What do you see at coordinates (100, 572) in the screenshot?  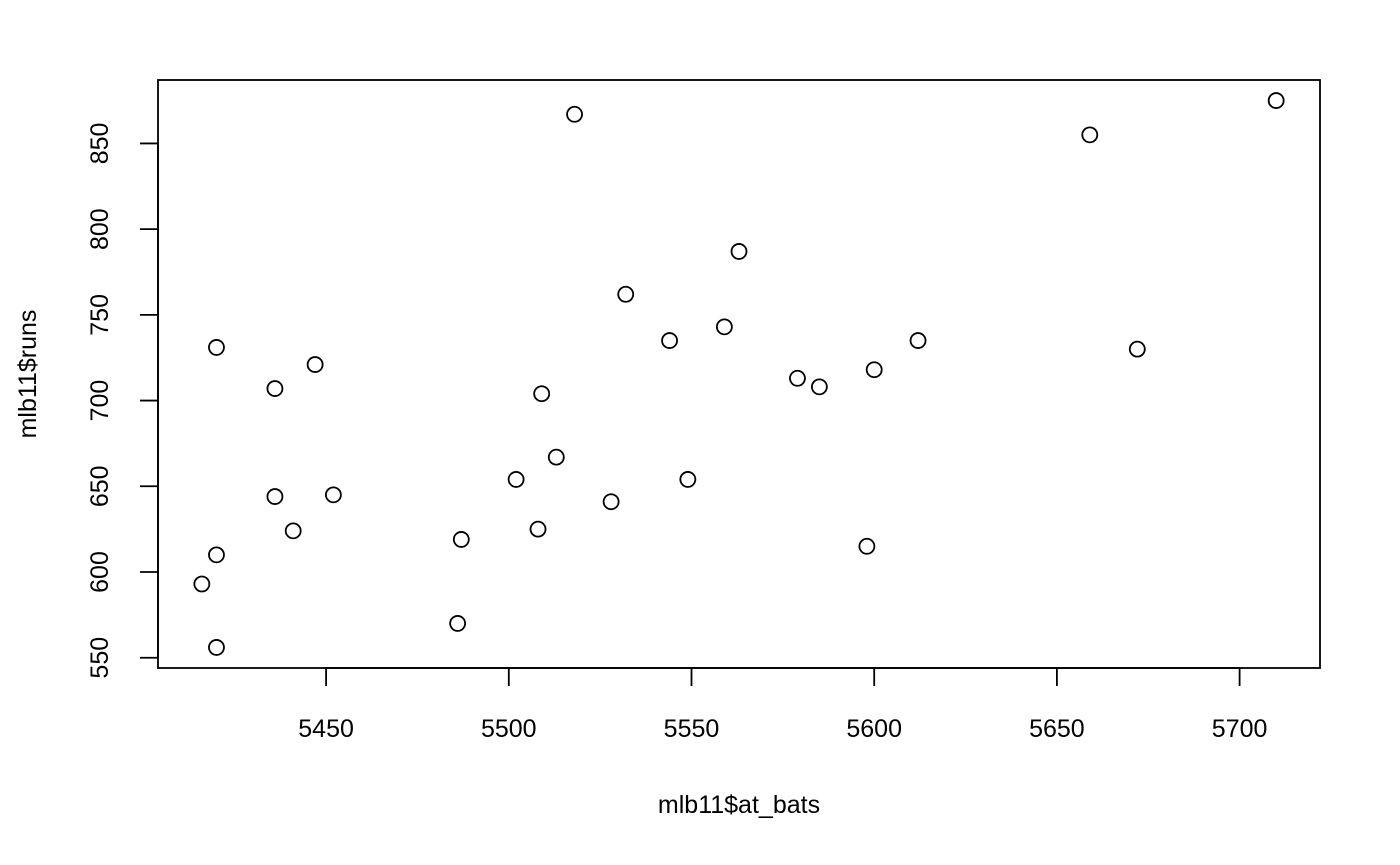 I see `y-tick-label: 600` at bounding box center [100, 572].